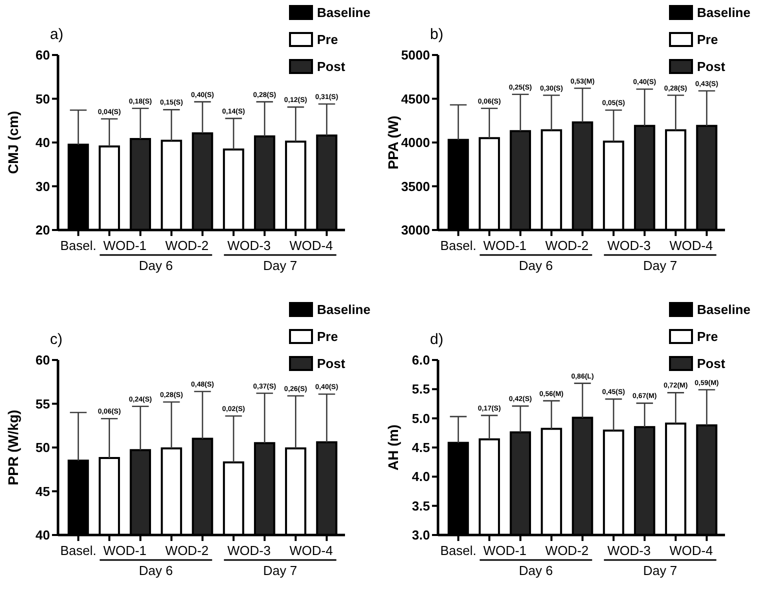 The width and height of the screenshot is (760, 595). I want to click on y-tick-label: 5000, so click(415, 55).